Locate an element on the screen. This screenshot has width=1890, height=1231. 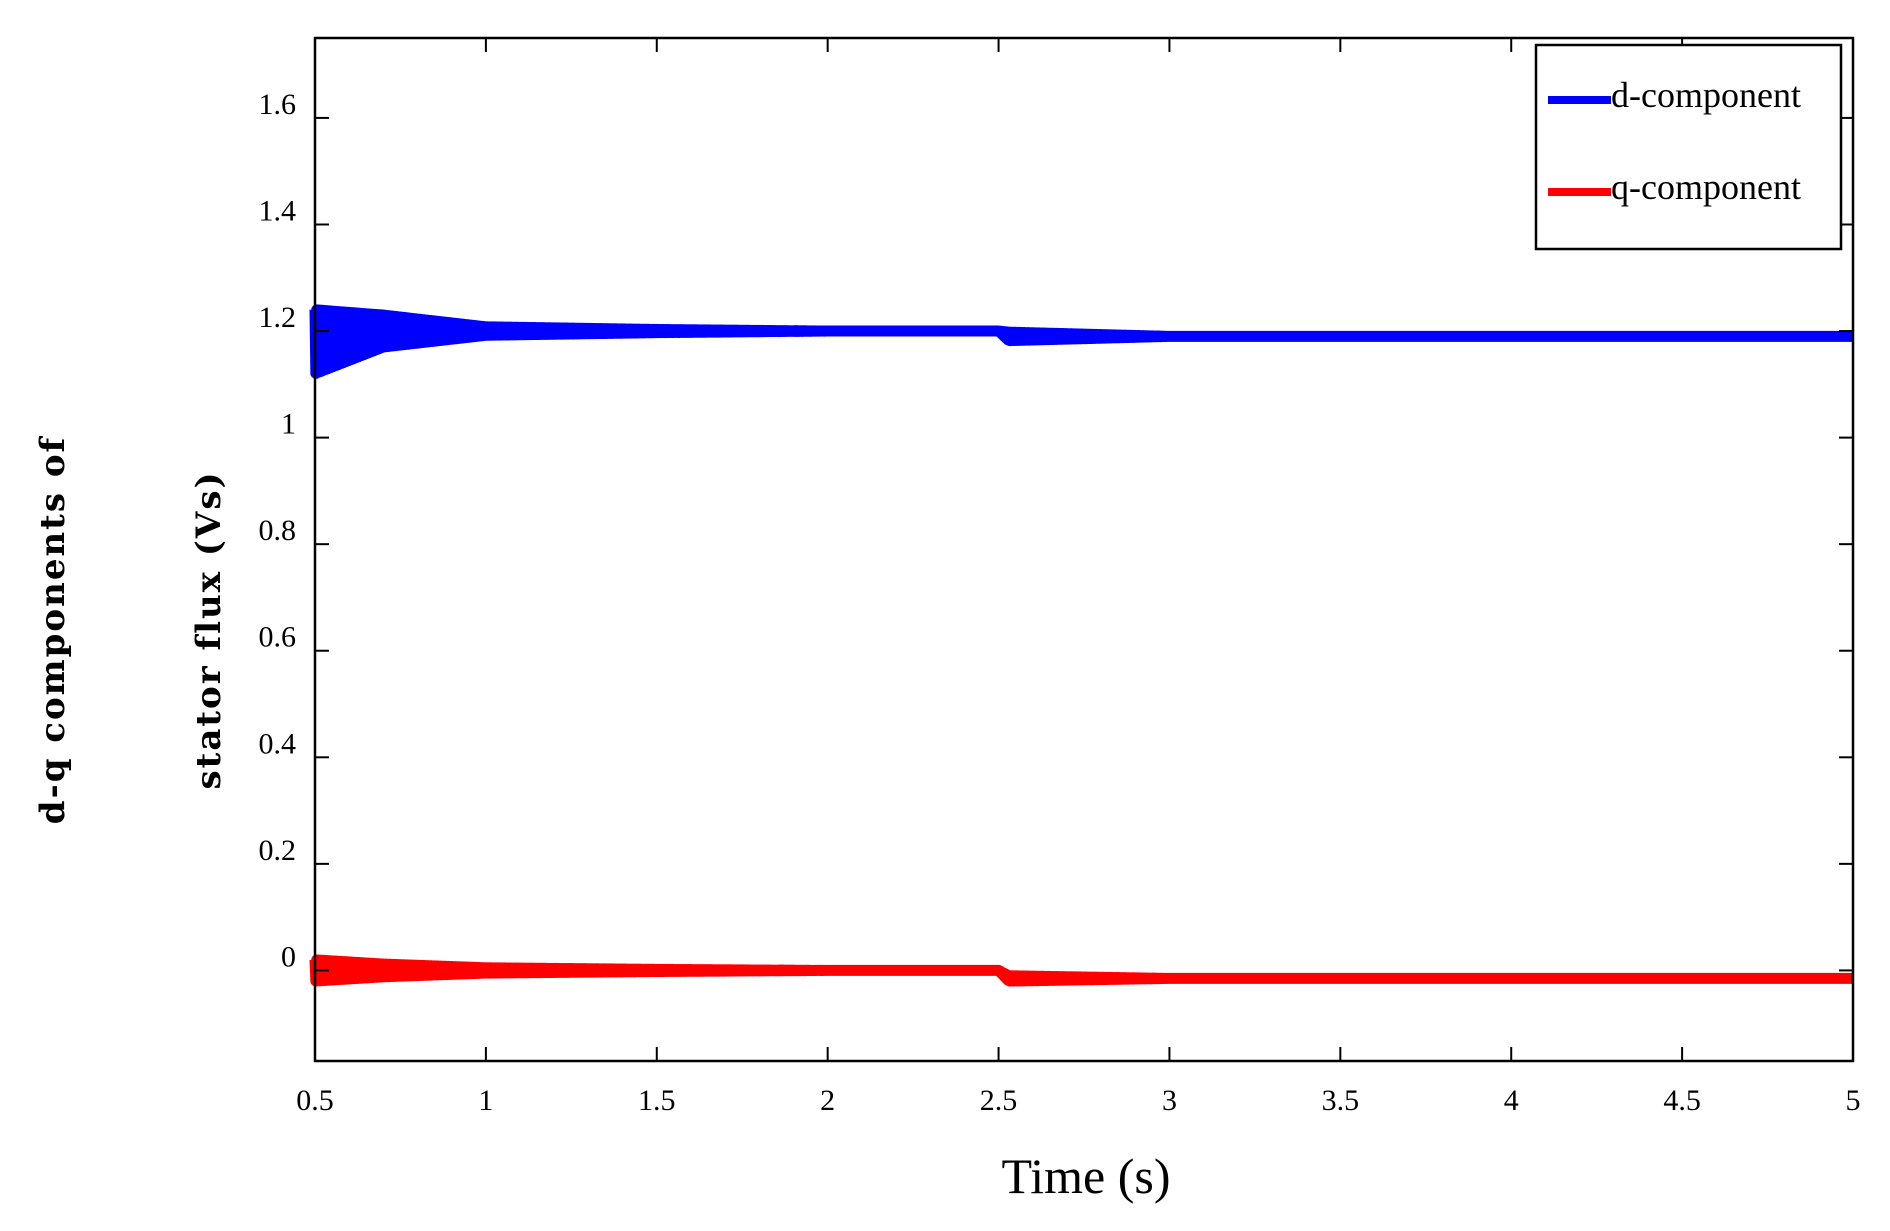
y-tick-label: 0.2 is located at coordinates (278, 850).